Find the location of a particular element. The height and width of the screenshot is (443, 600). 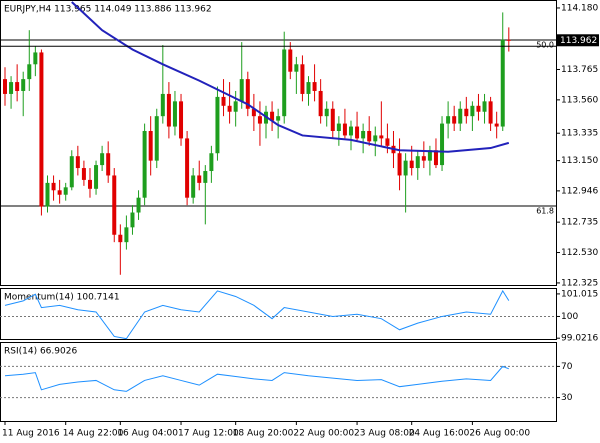

y-tick-label: 113.765 is located at coordinates (579, 70).